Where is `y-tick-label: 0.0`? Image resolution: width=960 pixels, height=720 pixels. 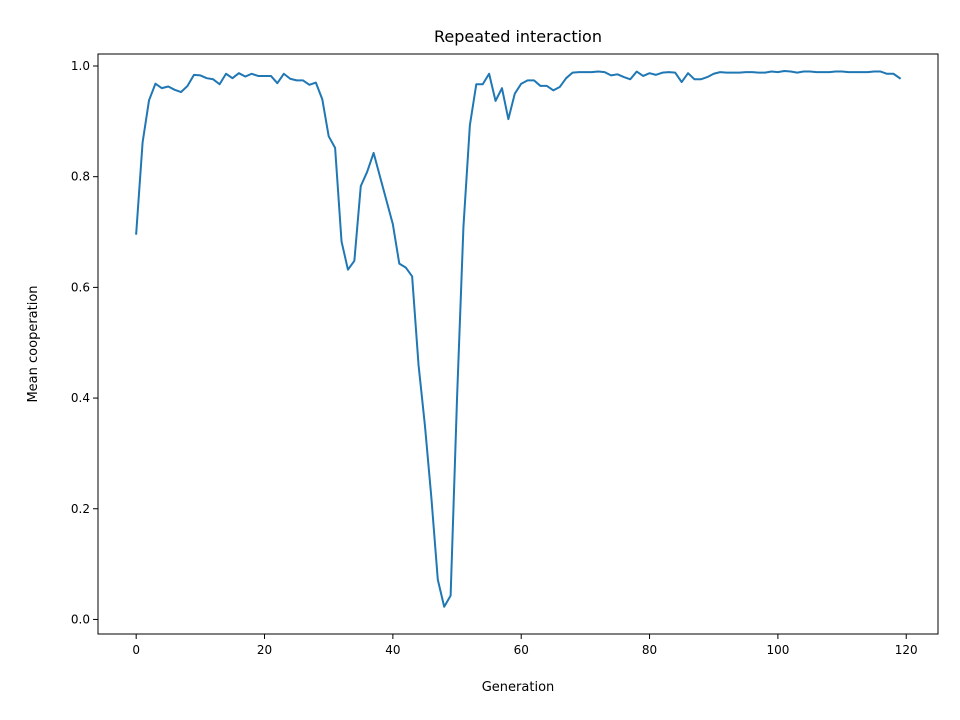 y-tick-label: 0.0 is located at coordinates (80, 619).